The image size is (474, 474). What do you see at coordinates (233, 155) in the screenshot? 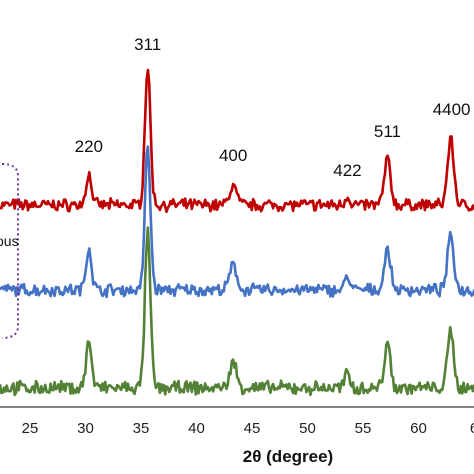
I see `peak-label: 400` at bounding box center [233, 155].